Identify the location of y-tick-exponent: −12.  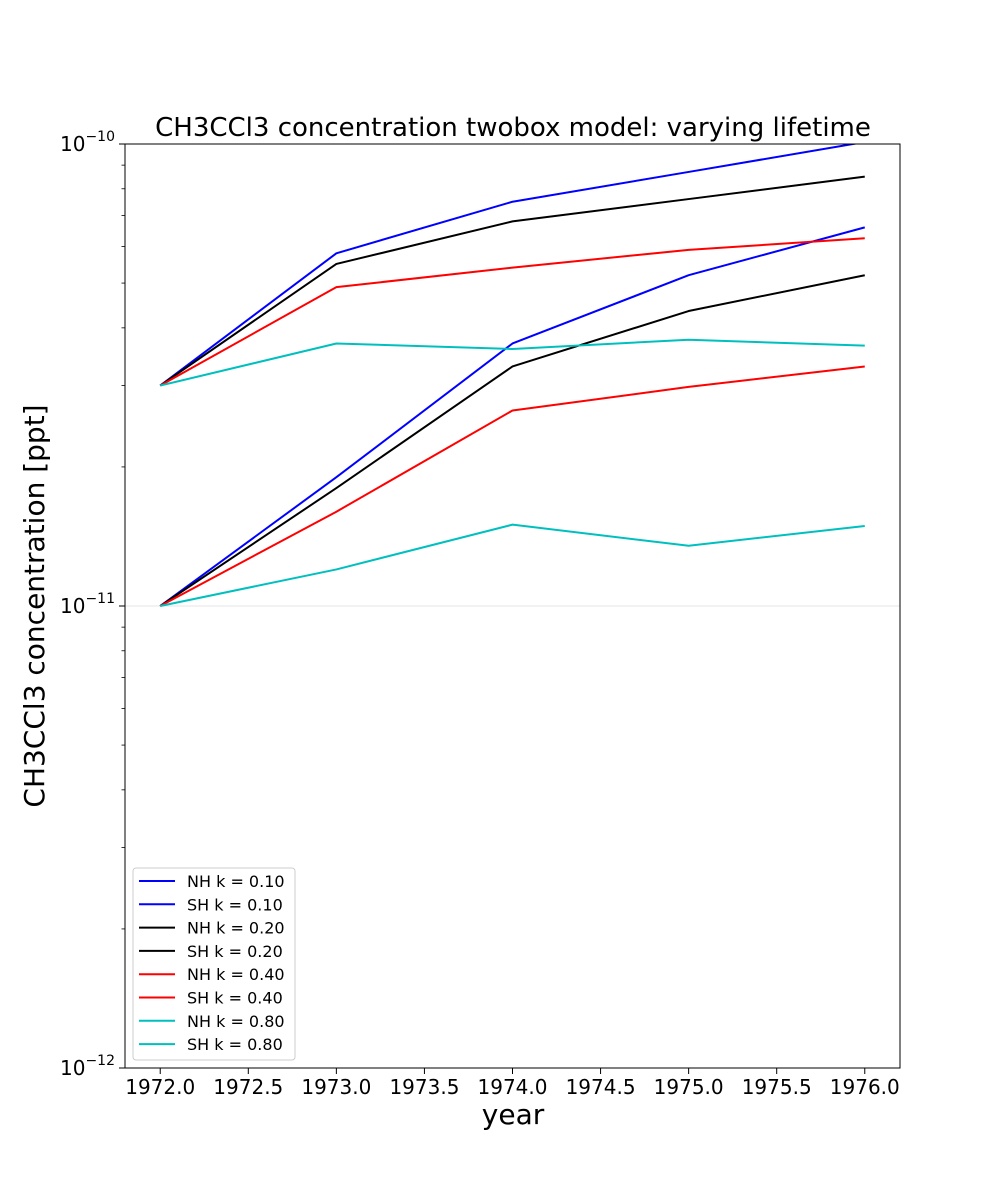
(100, 1061).